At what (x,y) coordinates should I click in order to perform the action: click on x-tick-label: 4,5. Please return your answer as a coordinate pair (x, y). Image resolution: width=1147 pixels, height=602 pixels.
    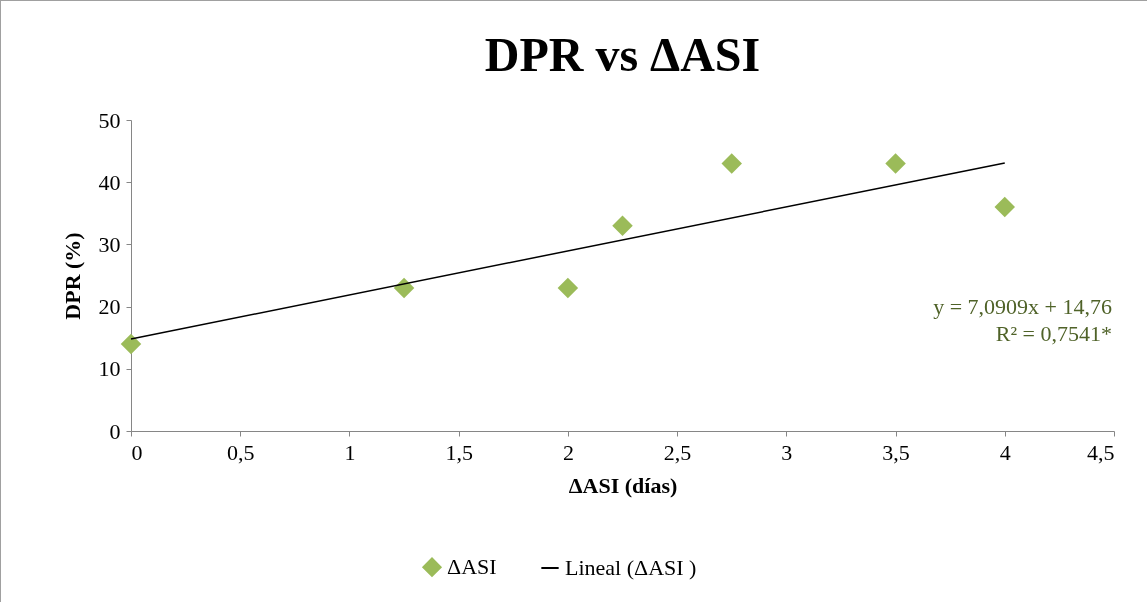
    Looking at the image, I should click on (1101, 452).